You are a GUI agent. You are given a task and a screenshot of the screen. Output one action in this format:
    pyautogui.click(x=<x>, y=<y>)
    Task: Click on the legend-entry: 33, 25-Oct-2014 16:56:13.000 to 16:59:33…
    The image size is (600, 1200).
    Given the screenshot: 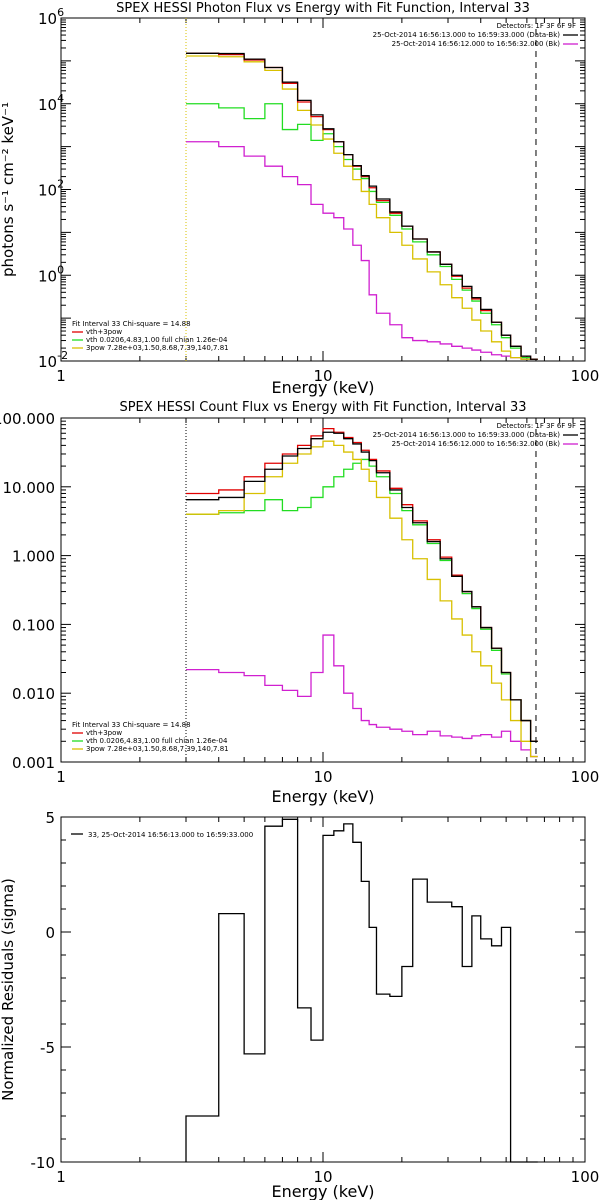 What is the action you would take?
    pyautogui.click(x=170, y=835)
    